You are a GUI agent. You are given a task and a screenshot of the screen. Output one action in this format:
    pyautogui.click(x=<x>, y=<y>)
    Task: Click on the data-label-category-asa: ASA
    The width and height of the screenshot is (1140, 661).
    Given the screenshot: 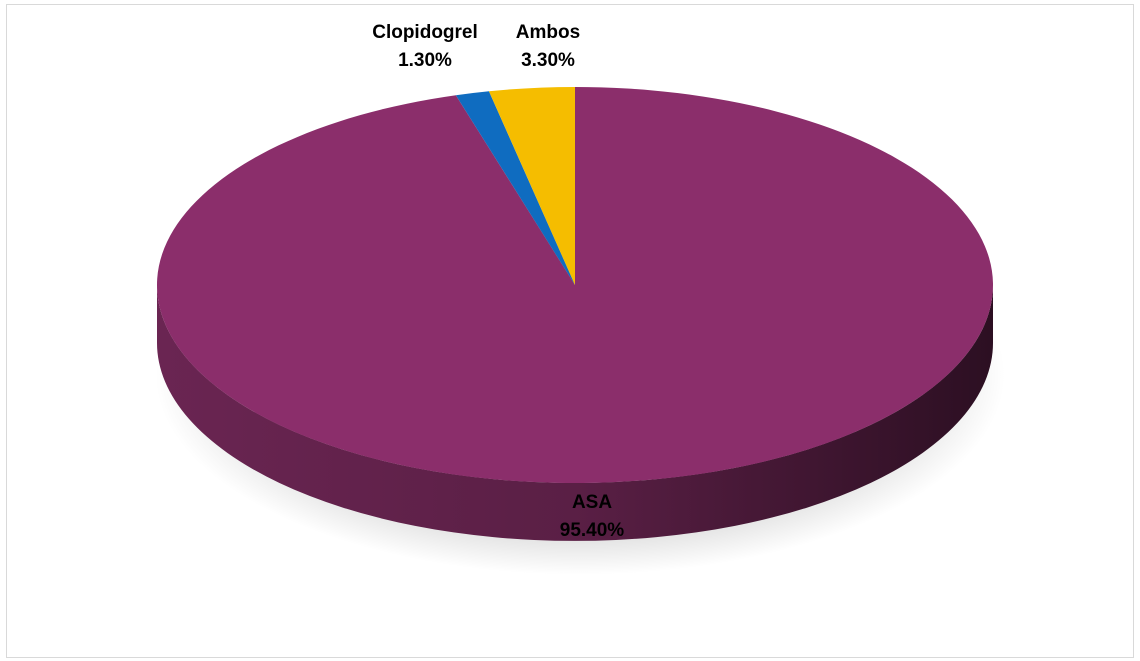 What is the action you would take?
    pyautogui.click(x=592, y=502)
    